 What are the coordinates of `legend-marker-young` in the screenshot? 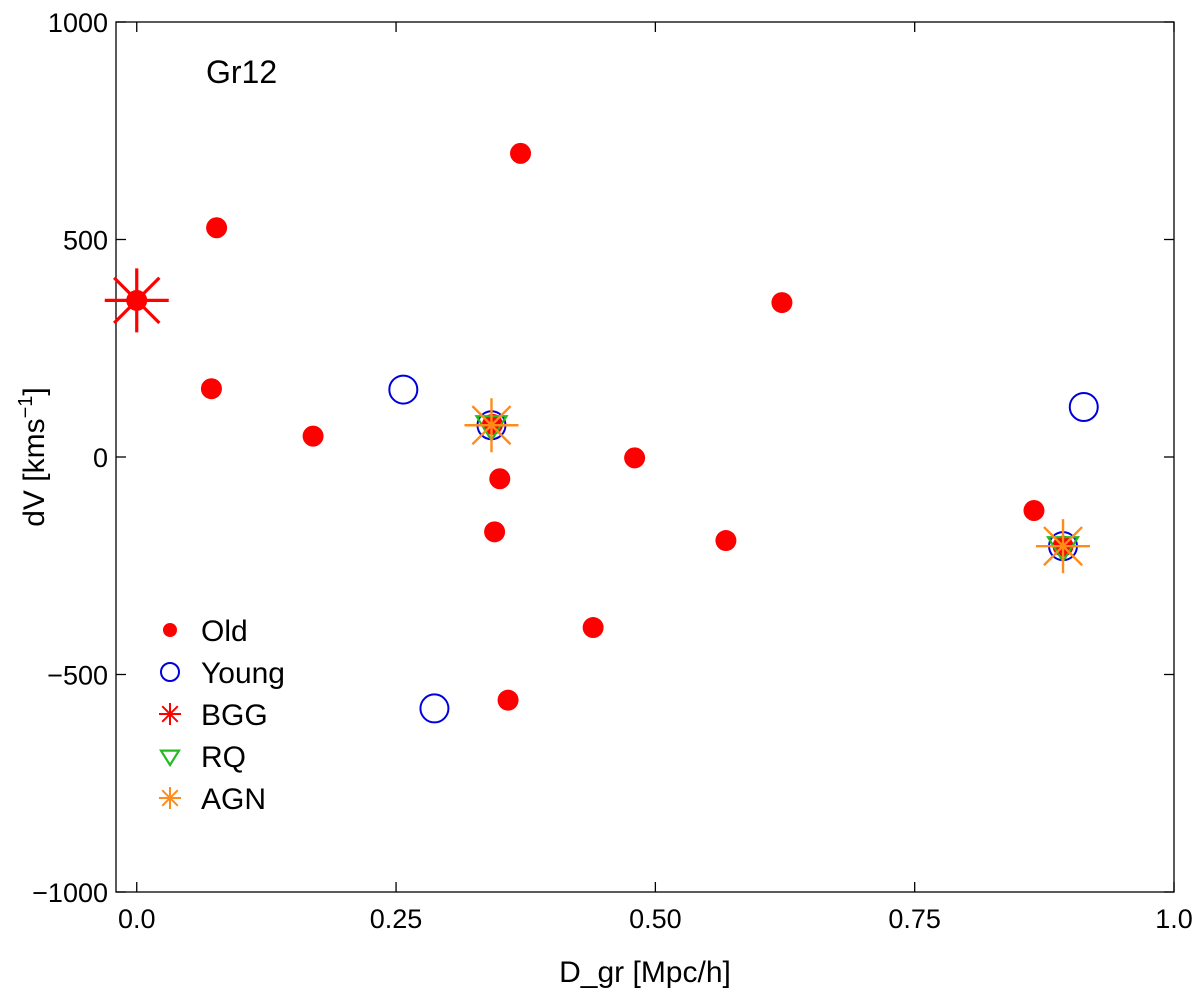 It's located at (170, 672).